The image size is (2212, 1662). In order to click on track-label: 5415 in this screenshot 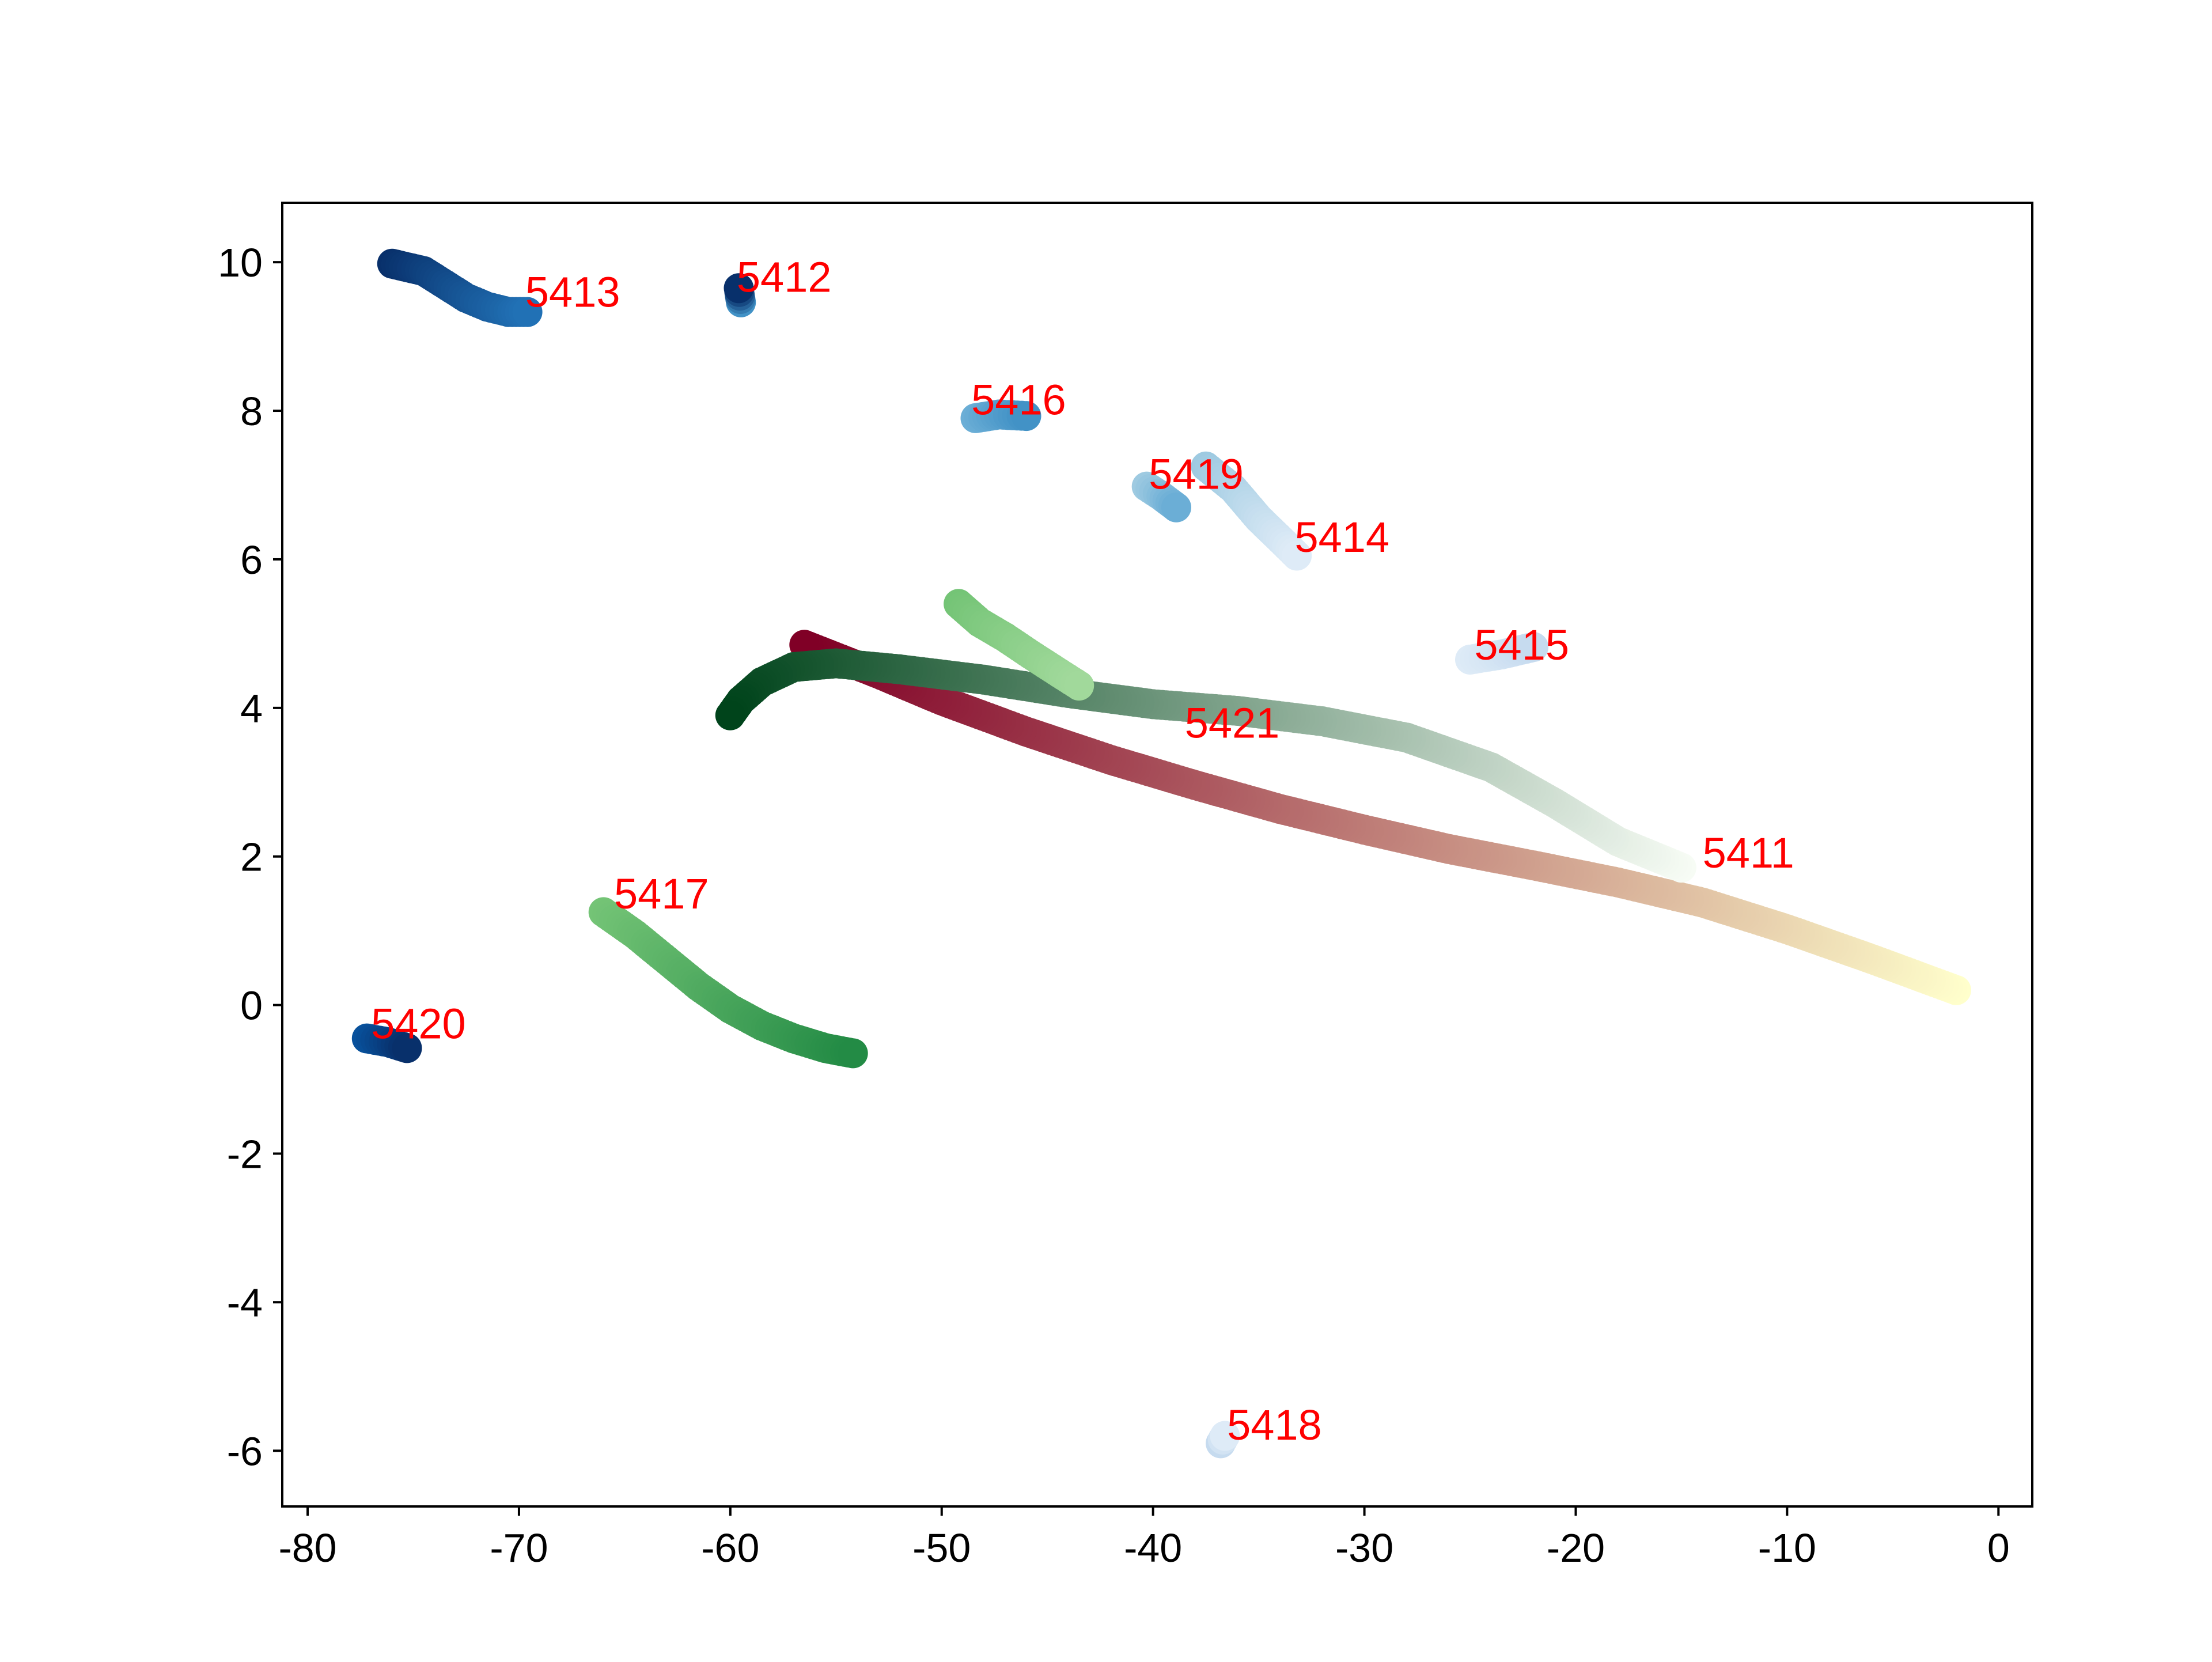, I will do `click(1521, 645)`.